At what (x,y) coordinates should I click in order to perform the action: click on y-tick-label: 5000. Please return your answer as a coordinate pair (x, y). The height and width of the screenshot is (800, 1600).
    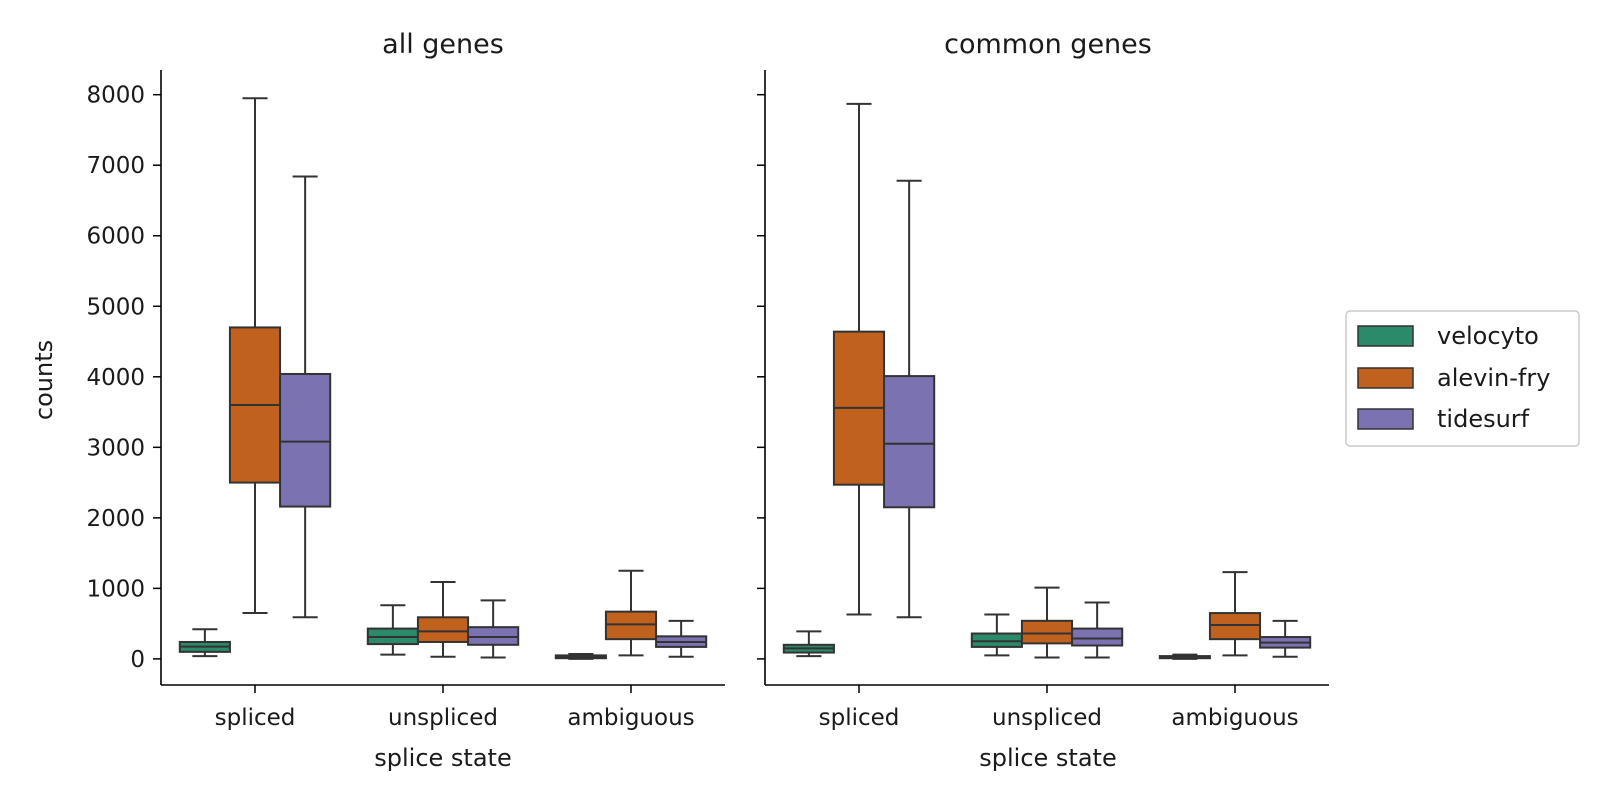
    Looking at the image, I should click on (115, 307).